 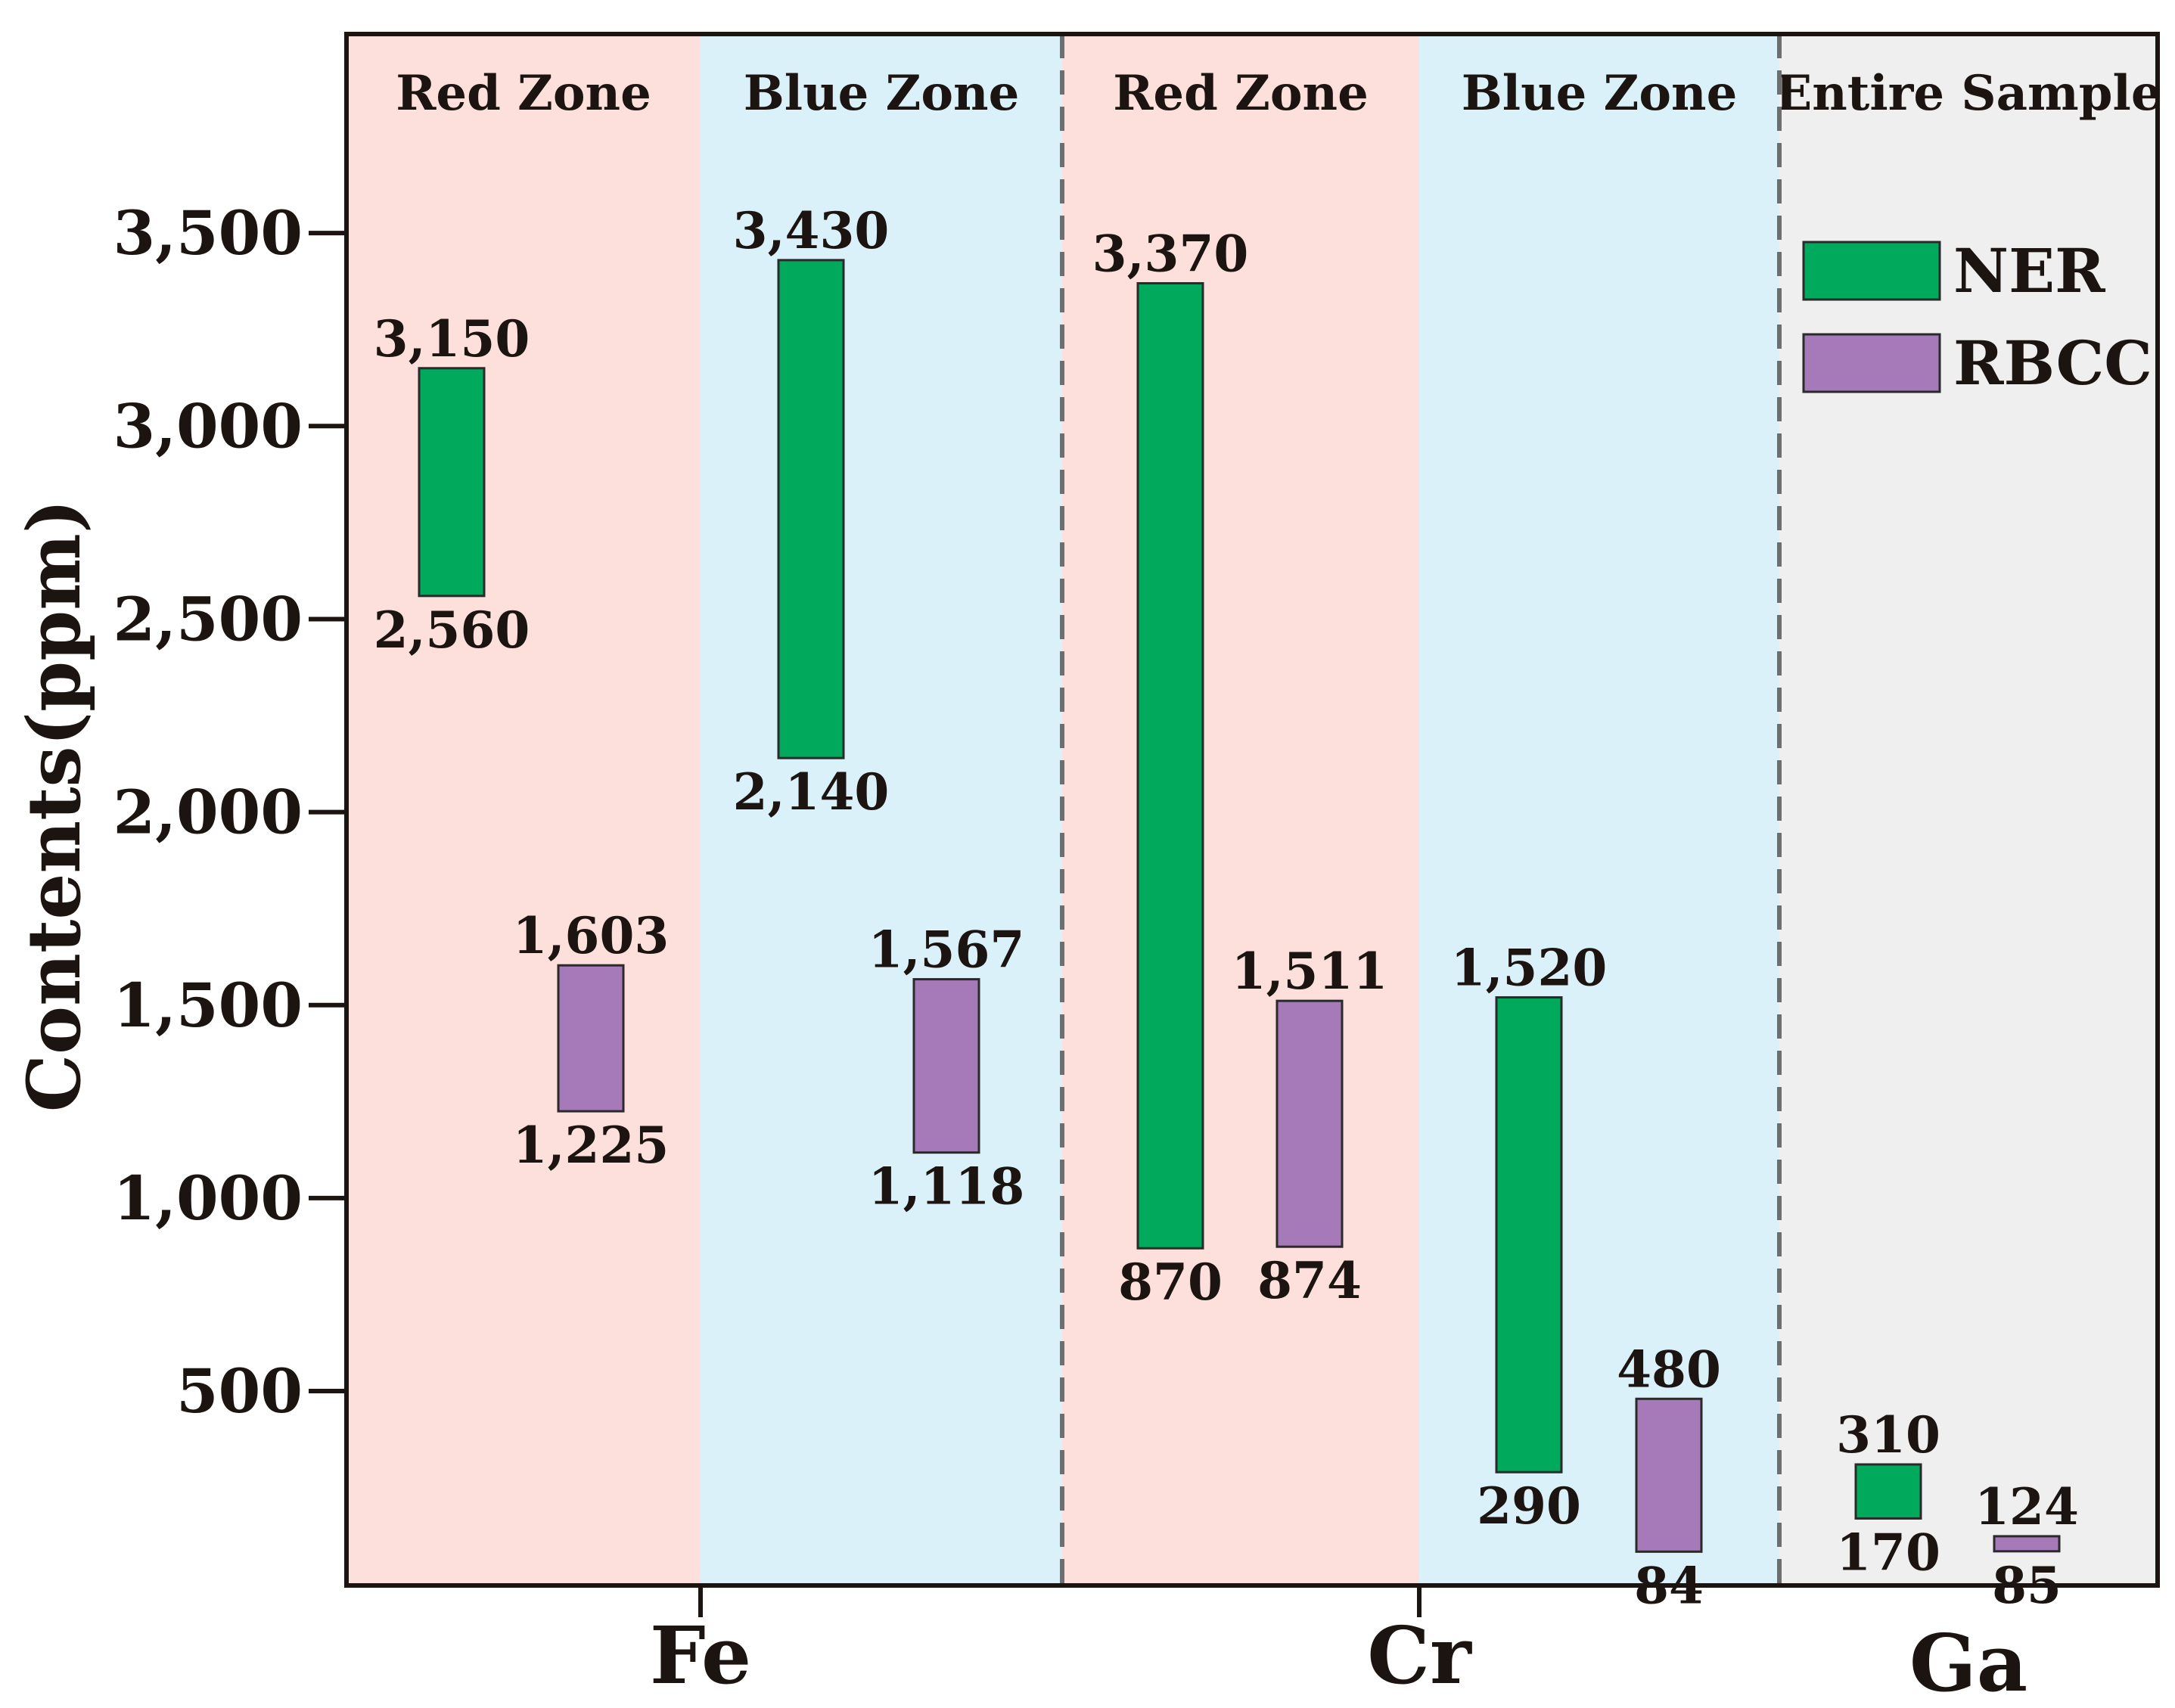 I want to click on rbcc-low-label-zone-4: 84, so click(x=1669, y=1586).